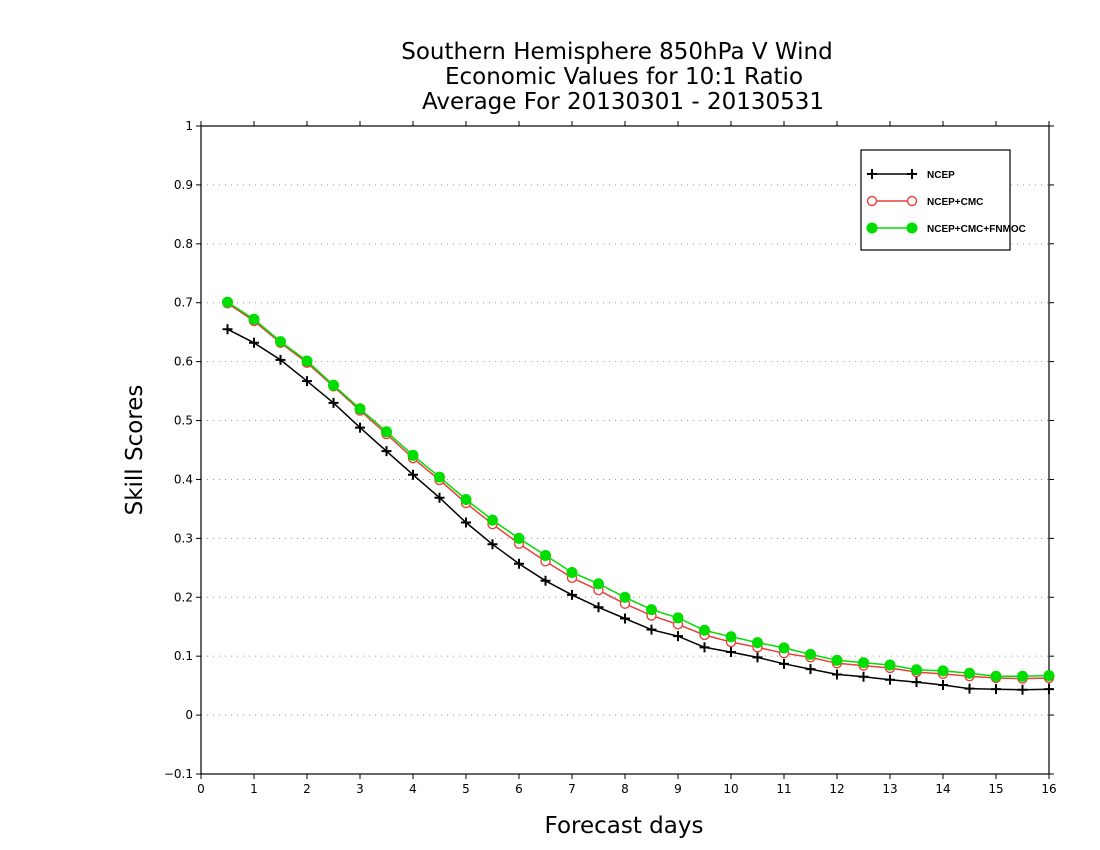 The height and width of the screenshot is (850, 1100). I want to click on y-tick-label: 0.6, so click(183, 362).